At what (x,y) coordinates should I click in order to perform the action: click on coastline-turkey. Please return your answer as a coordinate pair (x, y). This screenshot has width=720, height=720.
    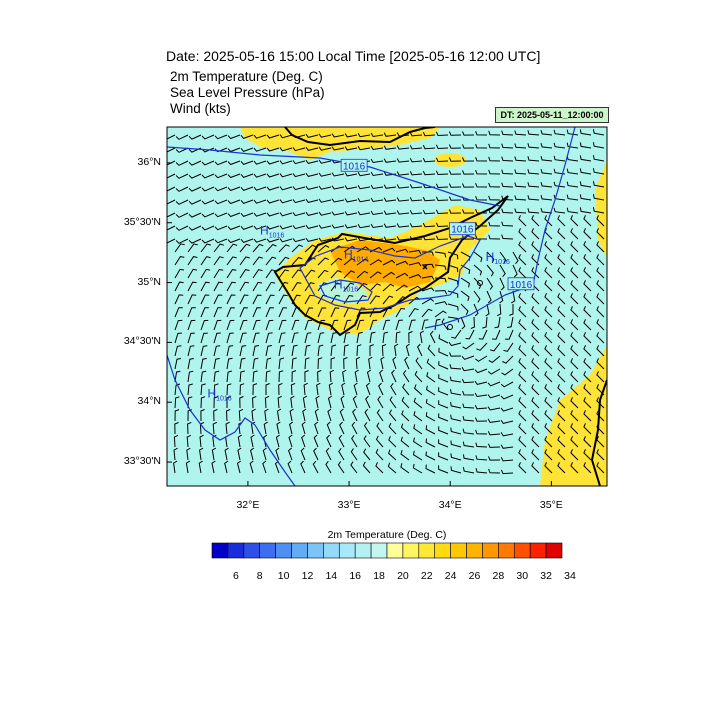
    Looking at the image, I should click on (360, 137).